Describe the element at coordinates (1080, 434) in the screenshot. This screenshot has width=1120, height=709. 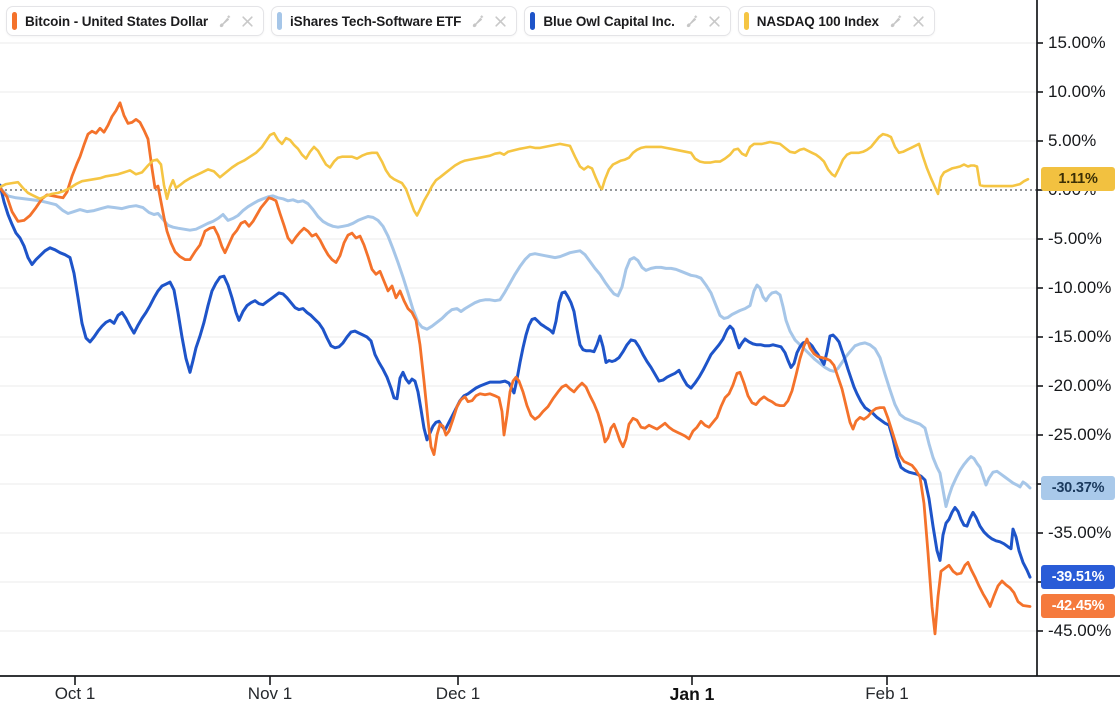
I see `y-tick-label: -25.00%` at that location.